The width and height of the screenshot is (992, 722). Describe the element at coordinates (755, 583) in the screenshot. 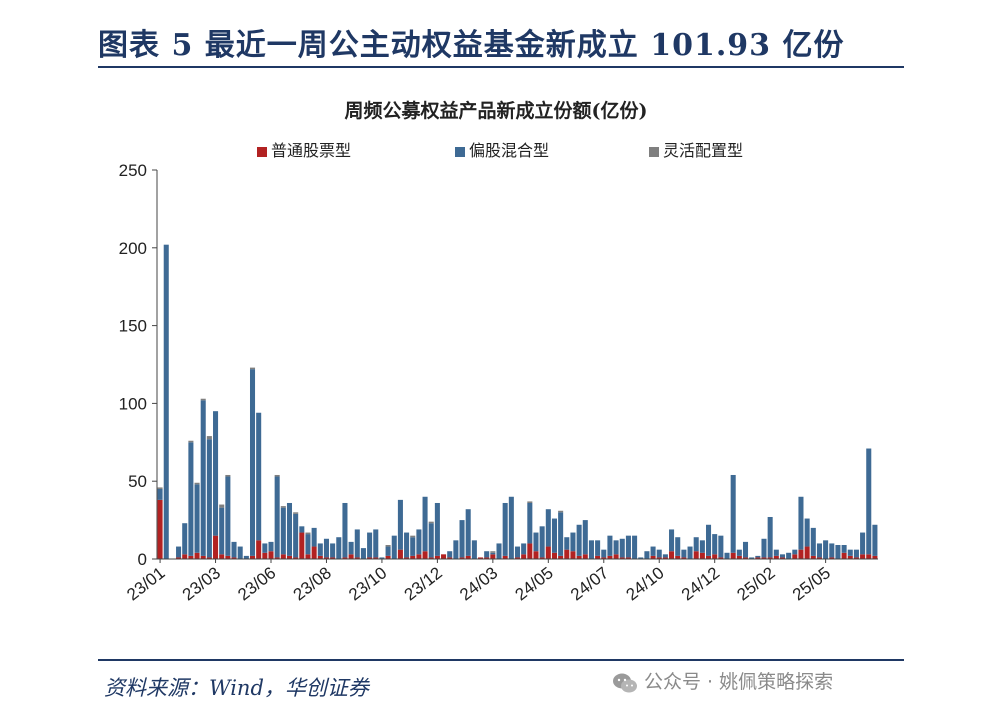

I see `x-tick-label: 25/02` at that location.